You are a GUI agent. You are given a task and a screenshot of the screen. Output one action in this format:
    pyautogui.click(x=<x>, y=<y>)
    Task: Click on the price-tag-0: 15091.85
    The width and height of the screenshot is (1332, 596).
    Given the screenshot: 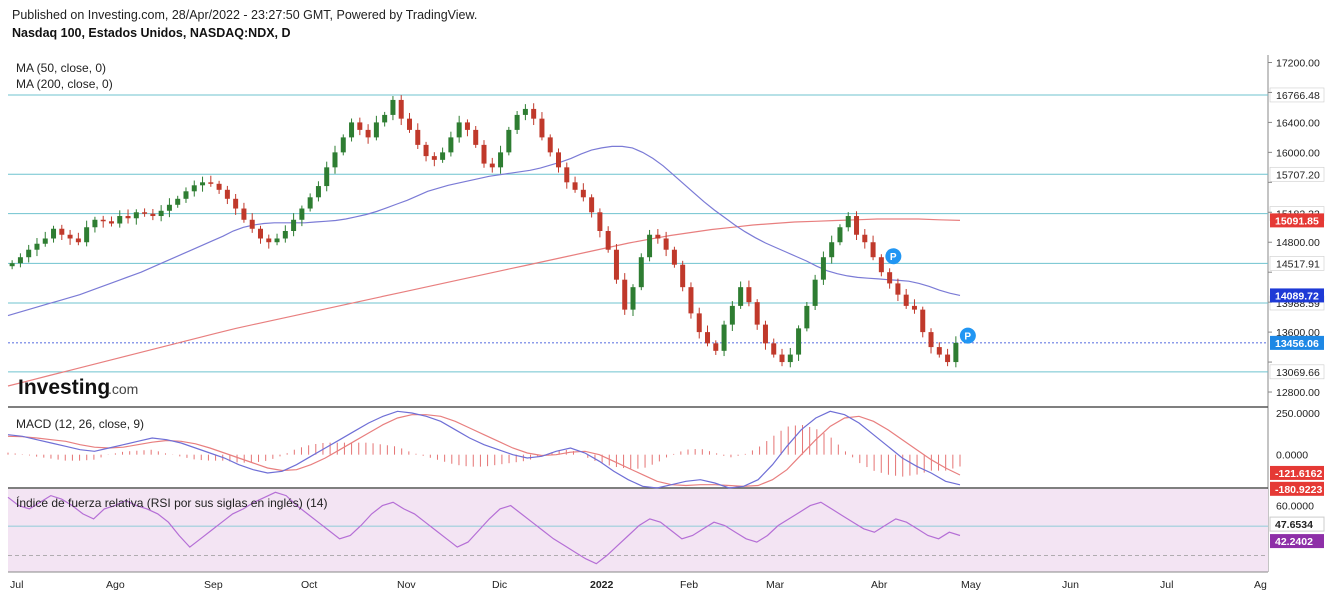 What is the action you would take?
    pyautogui.click(x=1297, y=221)
    